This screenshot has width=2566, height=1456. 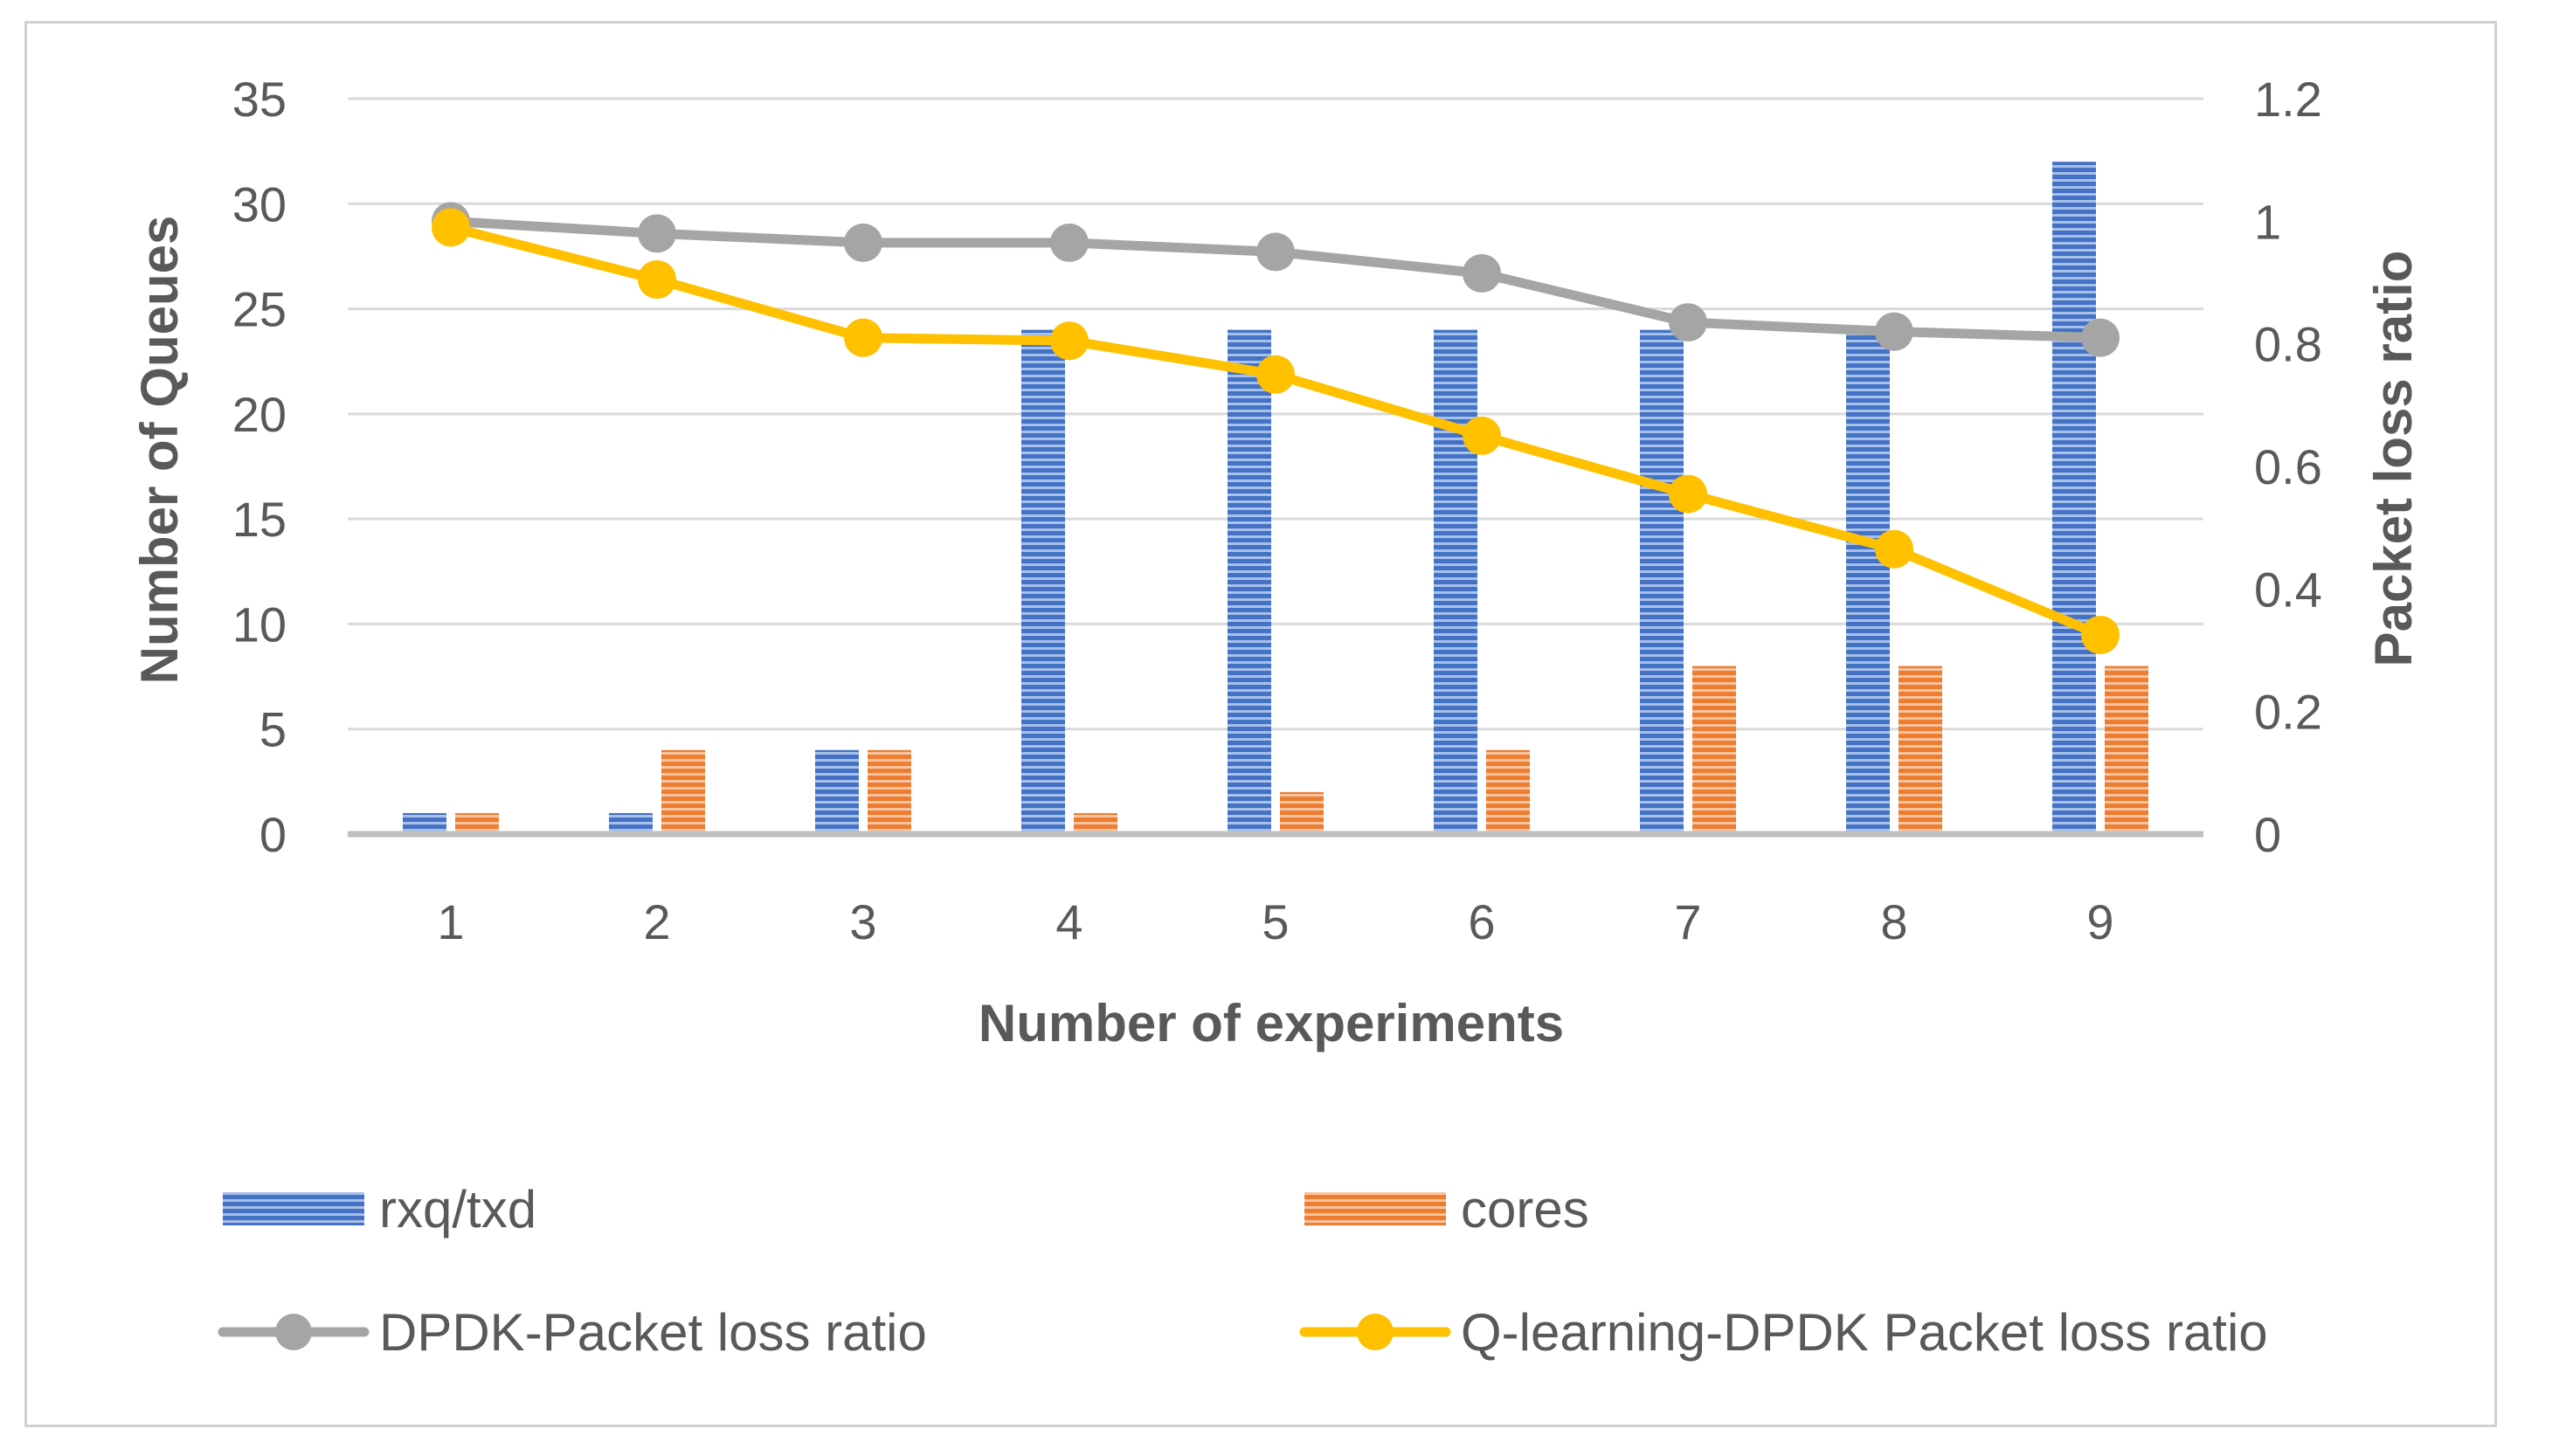 What do you see at coordinates (293, 1208) in the screenshot?
I see `legend-swatch-rxq-txd` at bounding box center [293, 1208].